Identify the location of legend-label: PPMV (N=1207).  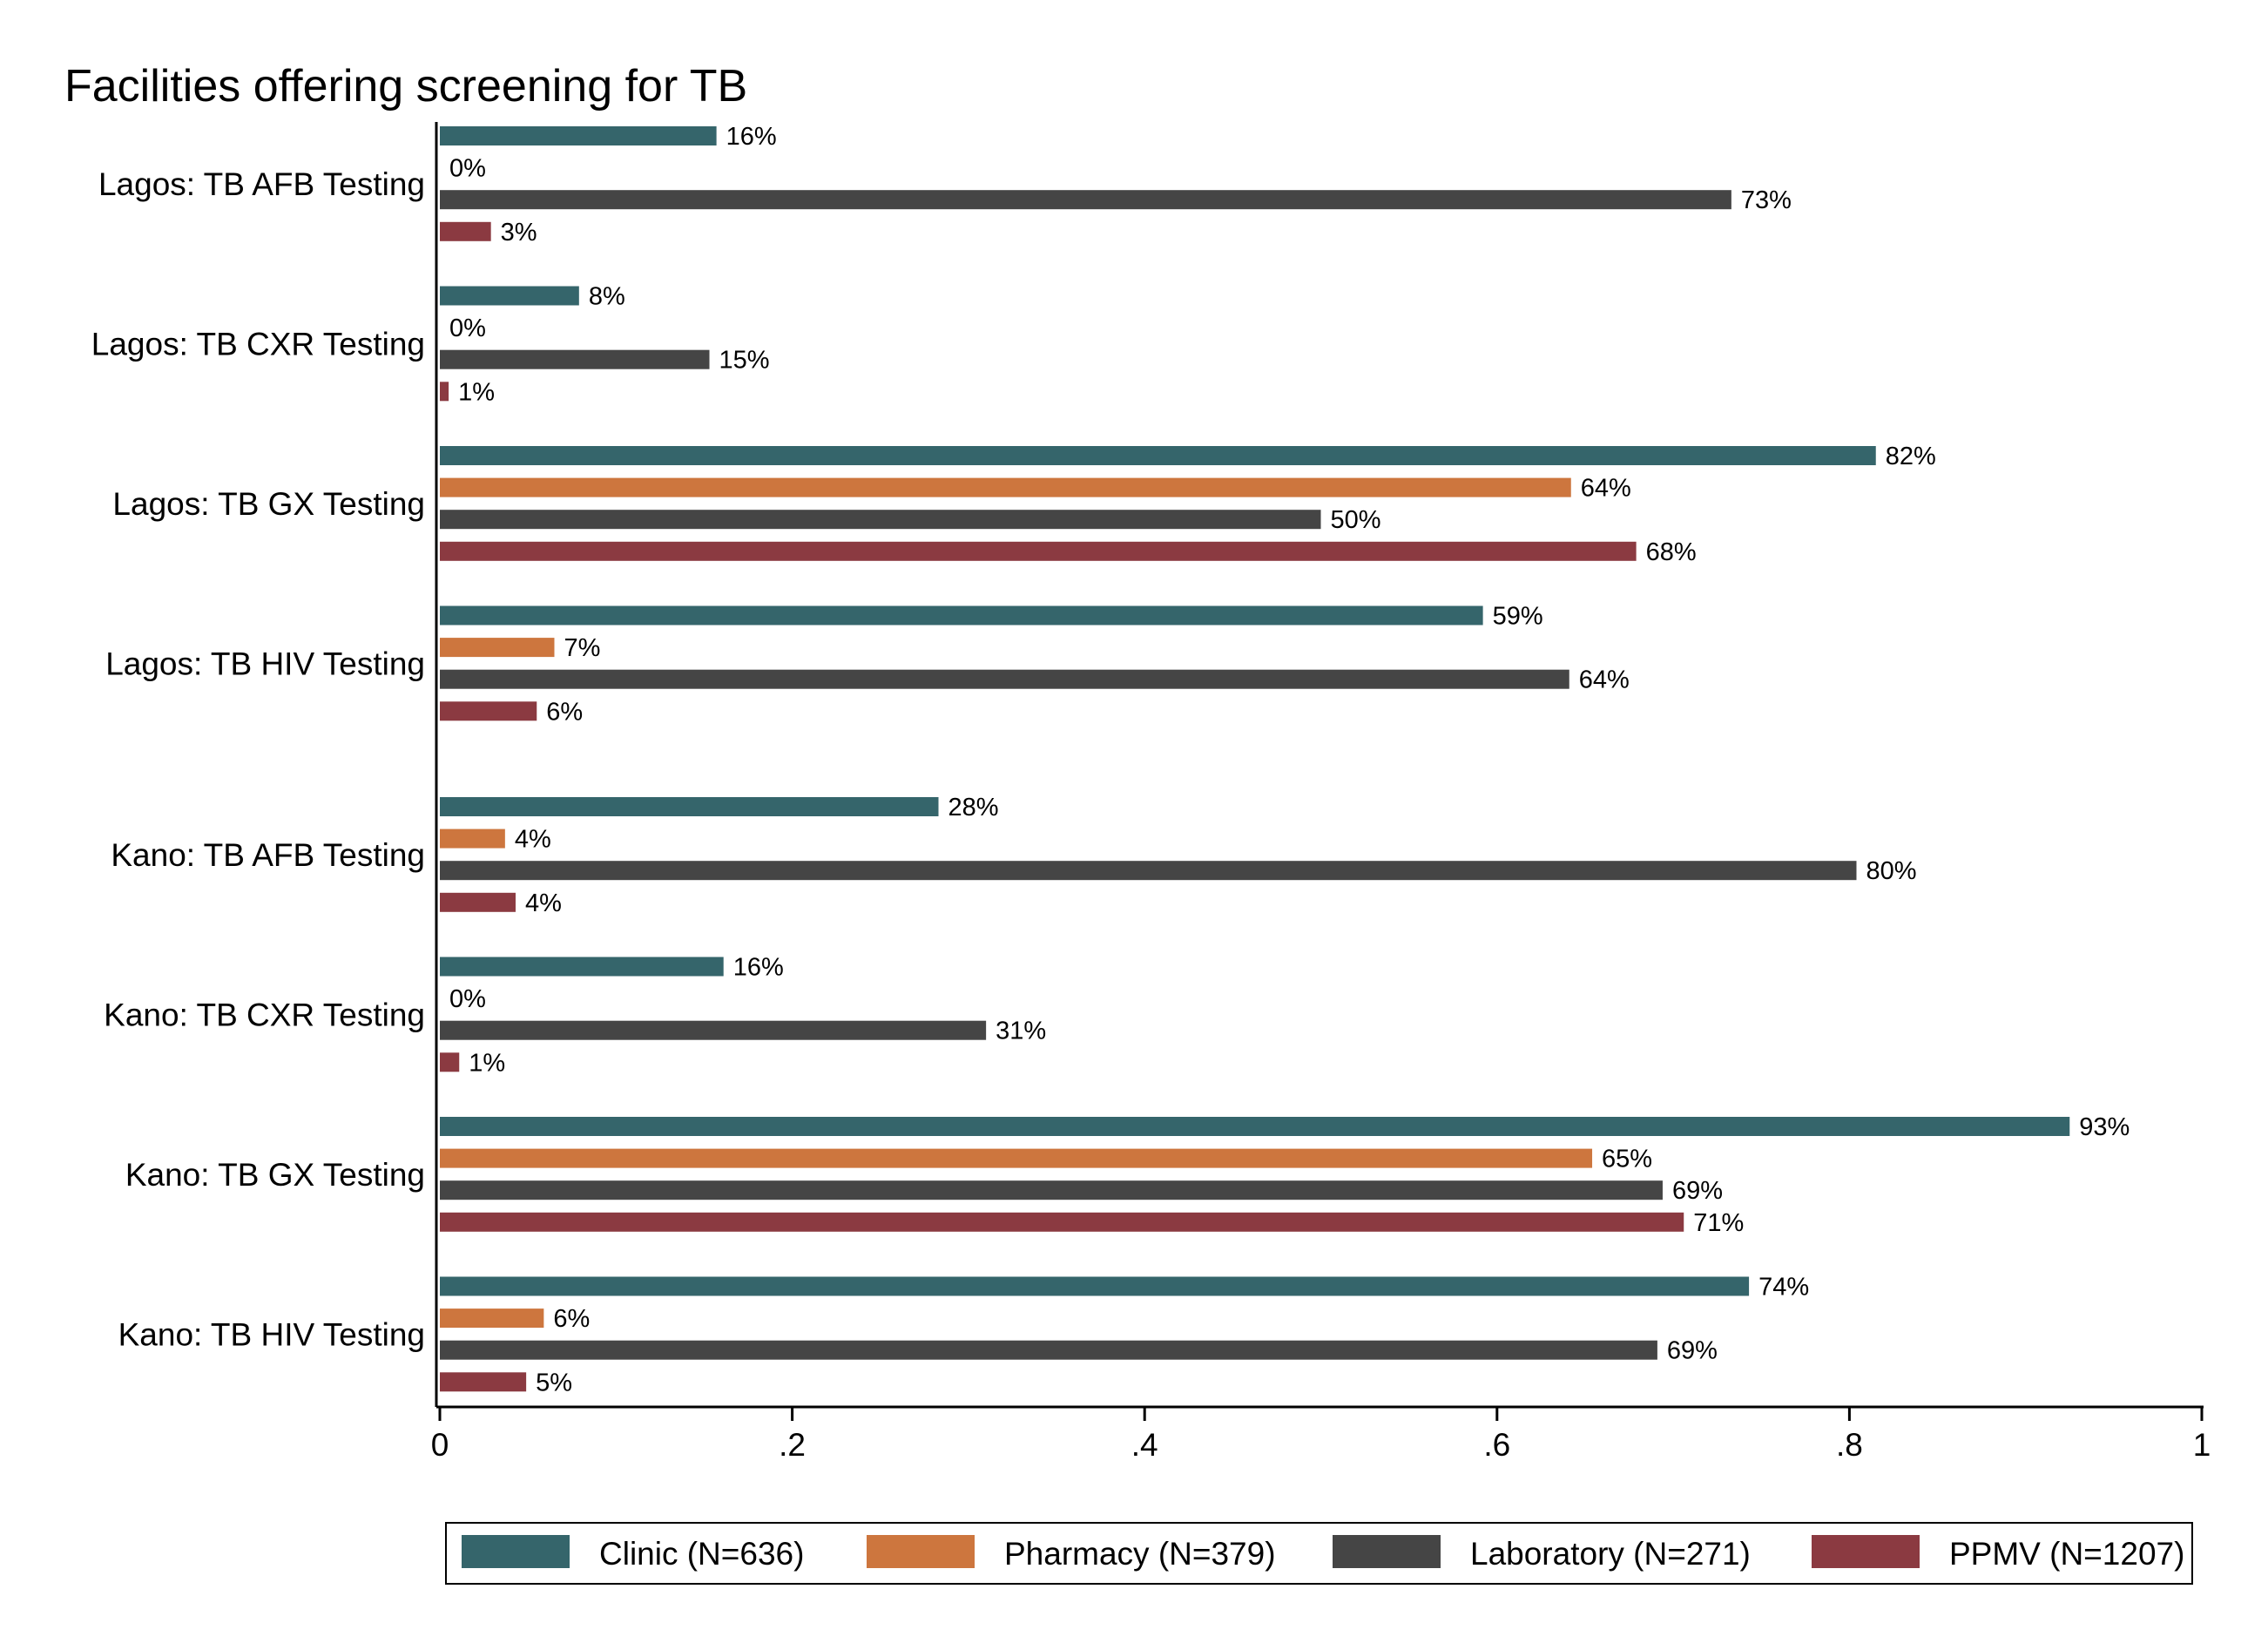
(2066, 1554).